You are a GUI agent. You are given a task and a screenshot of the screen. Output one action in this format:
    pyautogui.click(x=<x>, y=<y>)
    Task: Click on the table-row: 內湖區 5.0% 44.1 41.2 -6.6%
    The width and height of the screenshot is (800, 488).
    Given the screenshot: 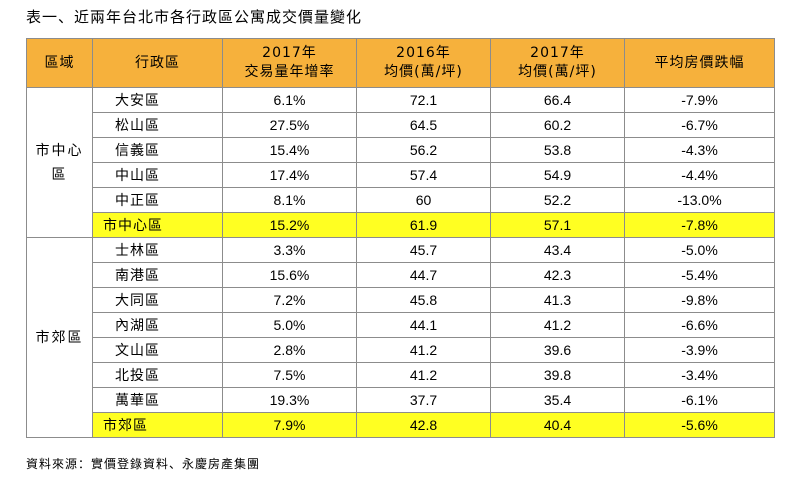 What is the action you would take?
    pyautogui.click(x=401, y=325)
    